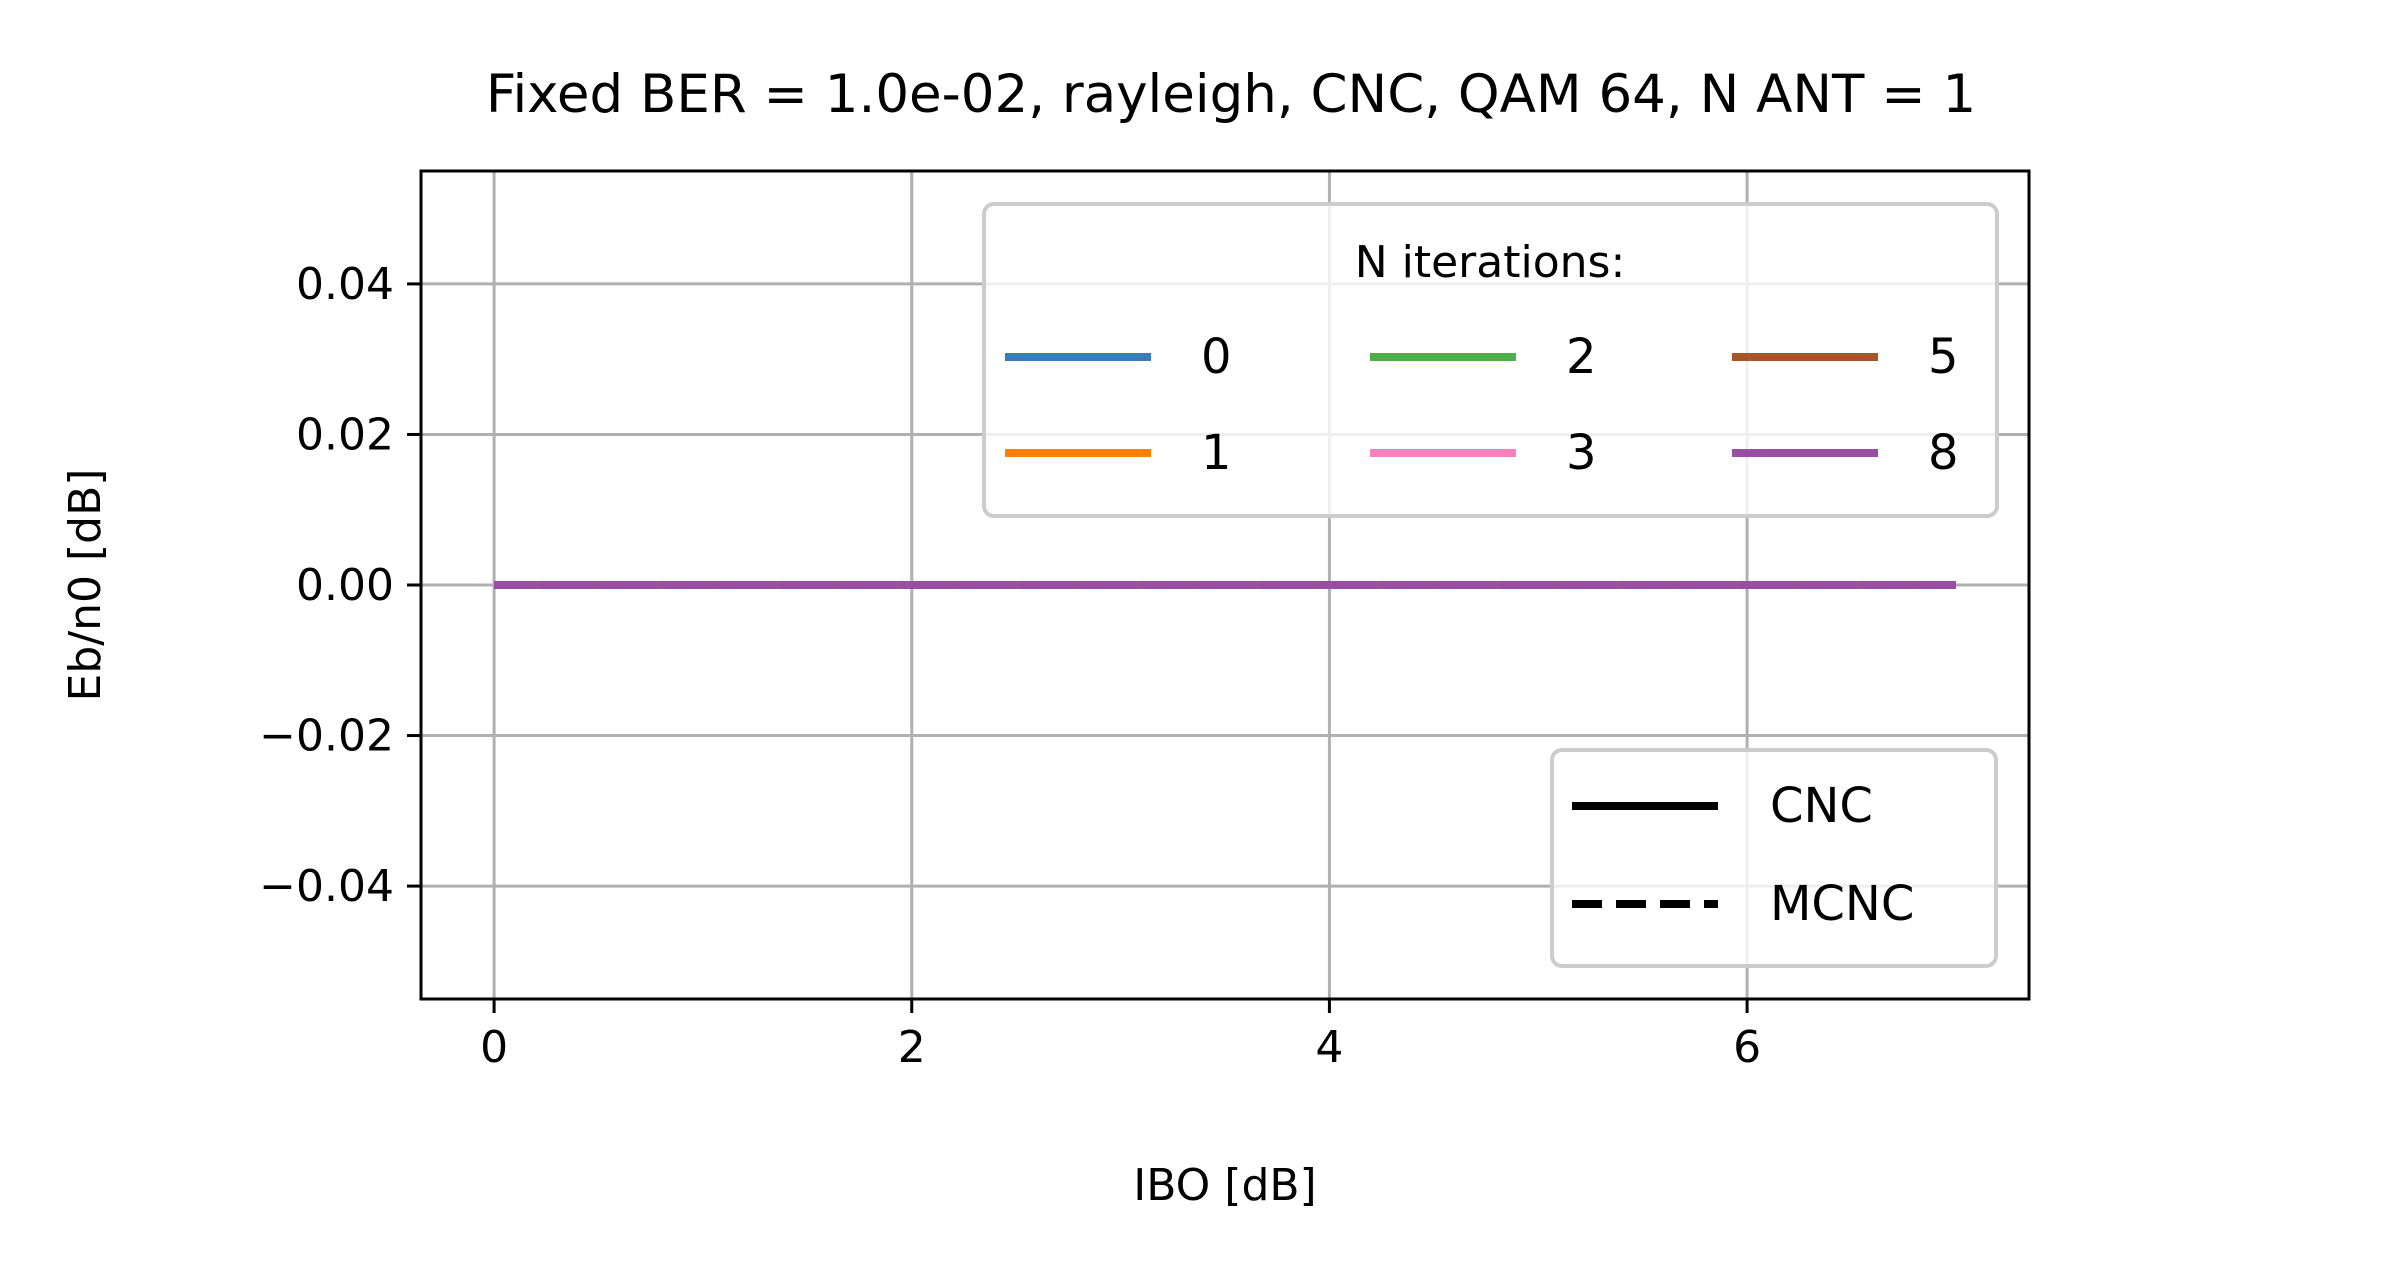 The height and width of the screenshot is (1275, 2403). I want to click on y-tick-label: −0.04, so click(326, 886).